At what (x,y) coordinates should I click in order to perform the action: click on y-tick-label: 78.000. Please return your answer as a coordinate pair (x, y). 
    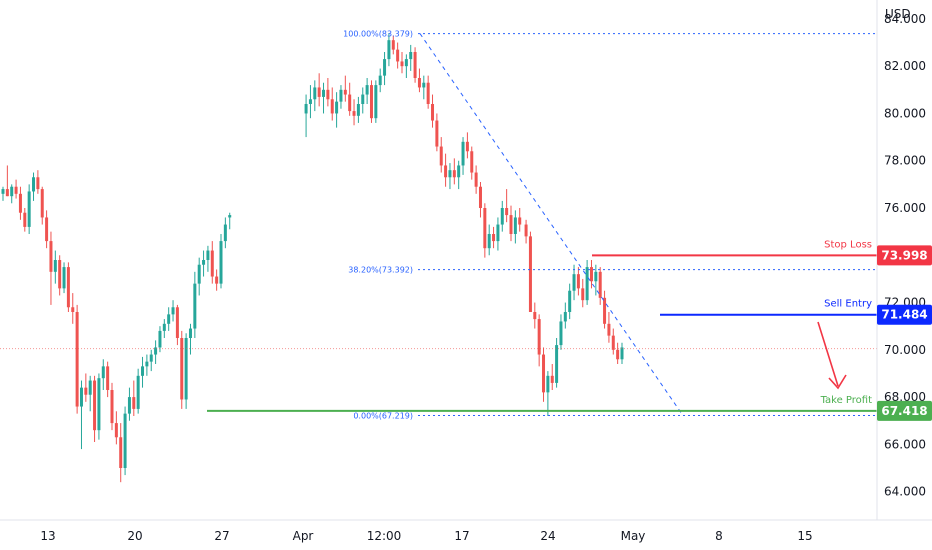
    Looking at the image, I should click on (905, 161).